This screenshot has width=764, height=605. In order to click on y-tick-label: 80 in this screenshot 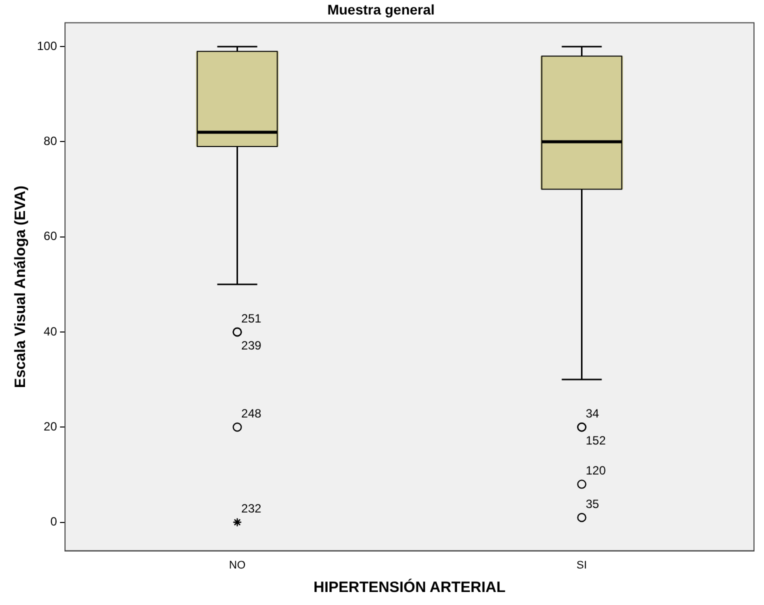, I will do `click(51, 141)`.